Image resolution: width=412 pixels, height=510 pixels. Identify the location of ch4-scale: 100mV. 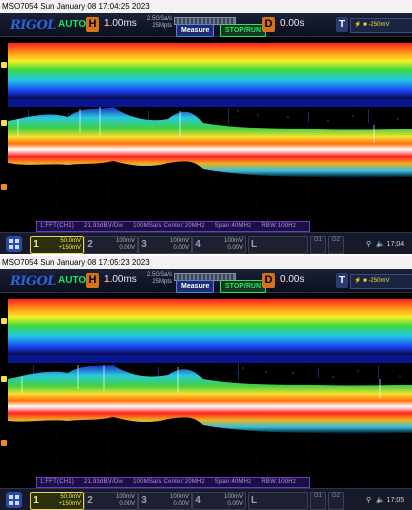
(233, 497).